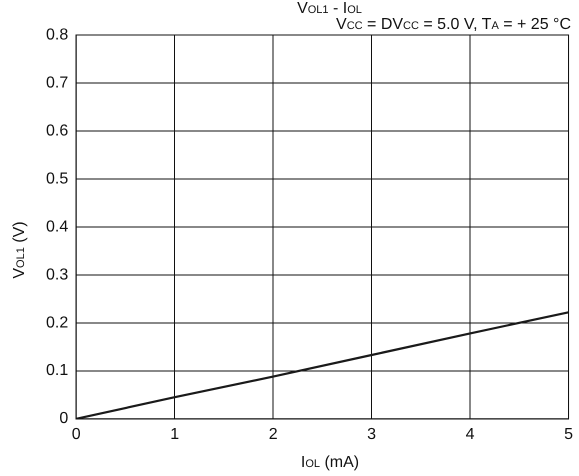 The width and height of the screenshot is (579, 476). I want to click on y-tick-label: 0.8, so click(57, 35).